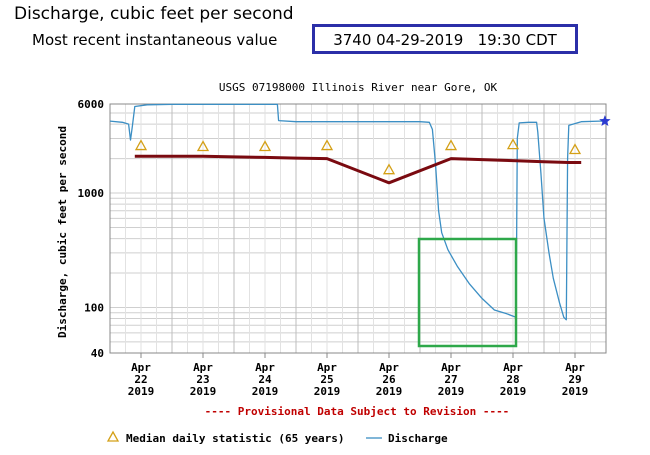 The image size is (650, 455). Describe the element at coordinates (450, 379) in the screenshot. I see `x-tick-label: 27` at that location.